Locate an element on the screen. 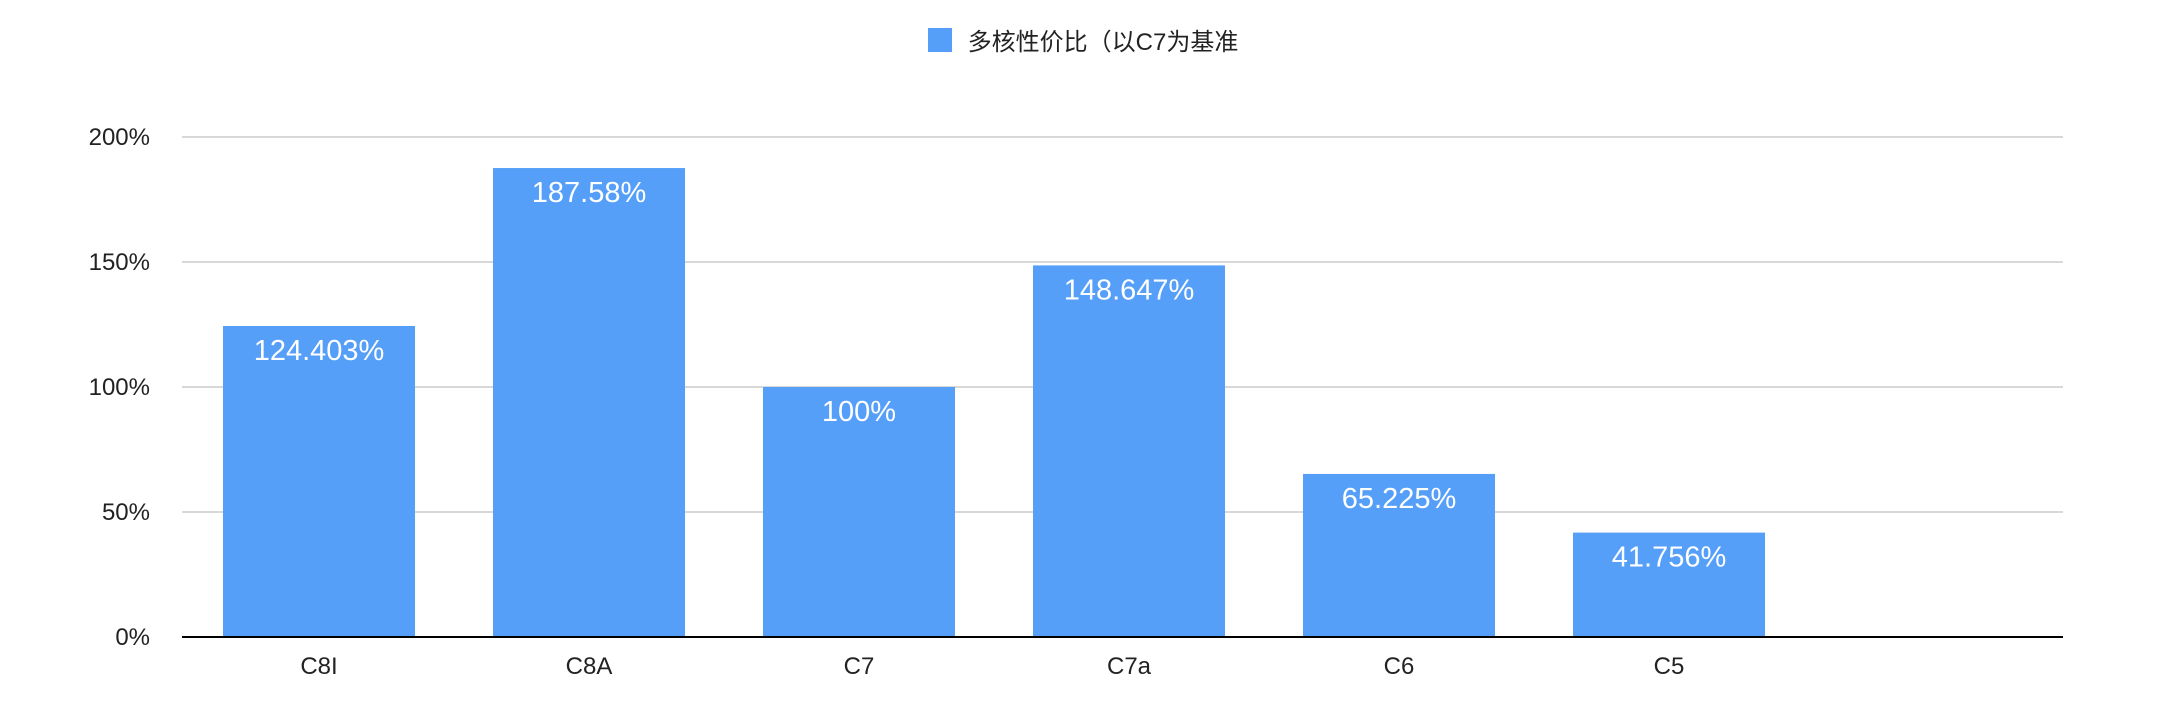 This screenshot has height=712, width=2166. bar-data-label: 187.58% is located at coordinates (589, 193).